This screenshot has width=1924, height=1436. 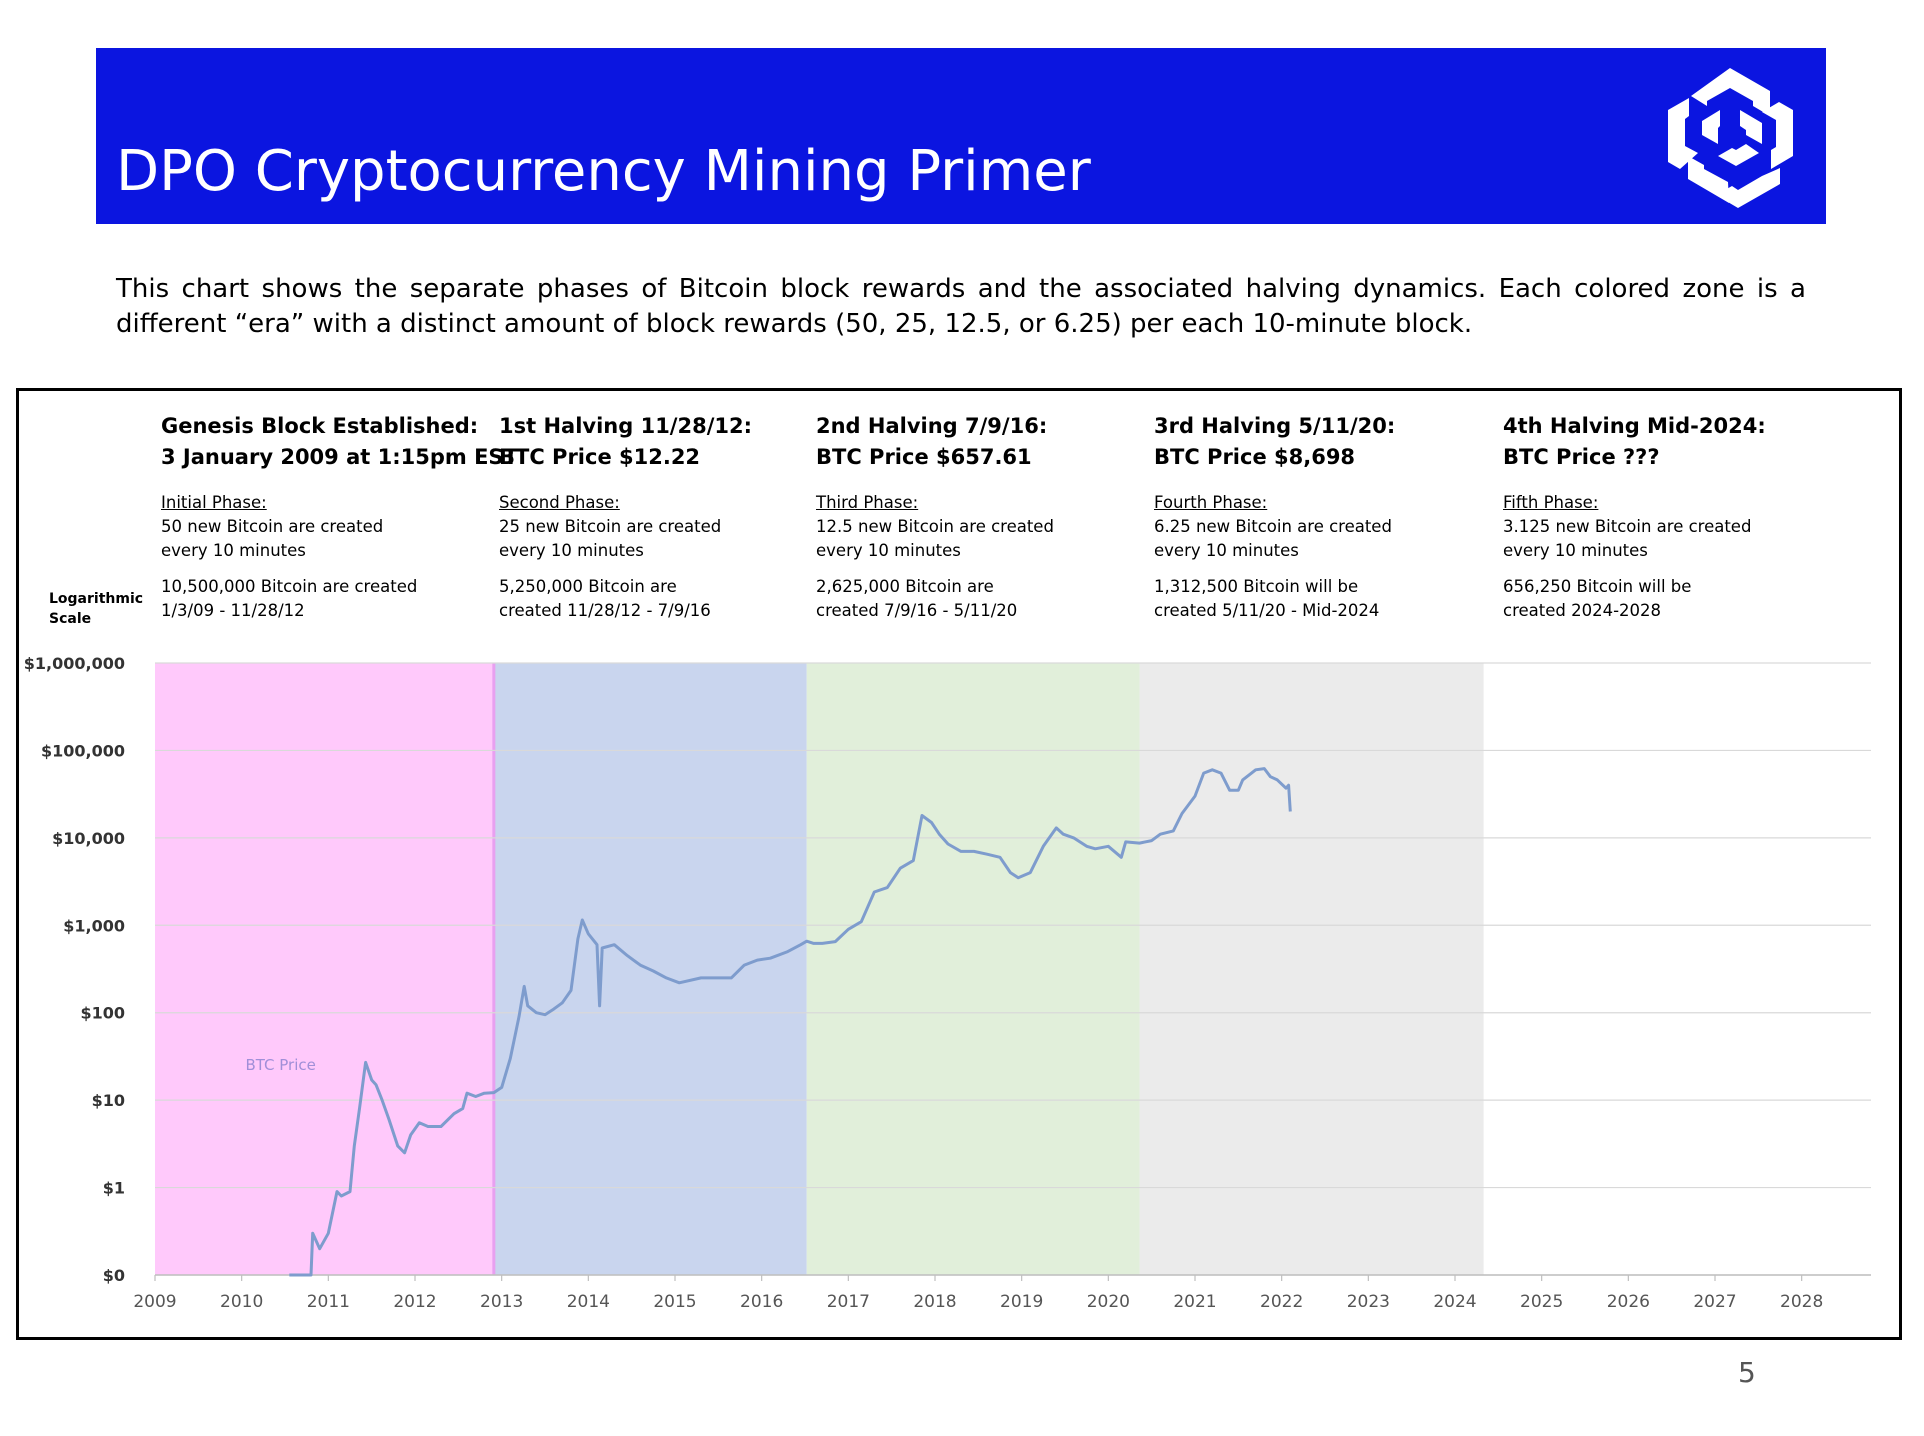 What do you see at coordinates (674, 1302) in the screenshot?
I see `x-tick-label: 2015` at bounding box center [674, 1302].